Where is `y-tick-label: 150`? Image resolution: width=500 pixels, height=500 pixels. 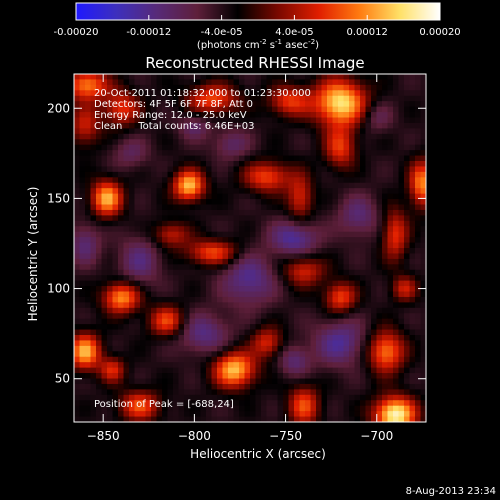 y-tick-label: 150 is located at coordinates (58, 198).